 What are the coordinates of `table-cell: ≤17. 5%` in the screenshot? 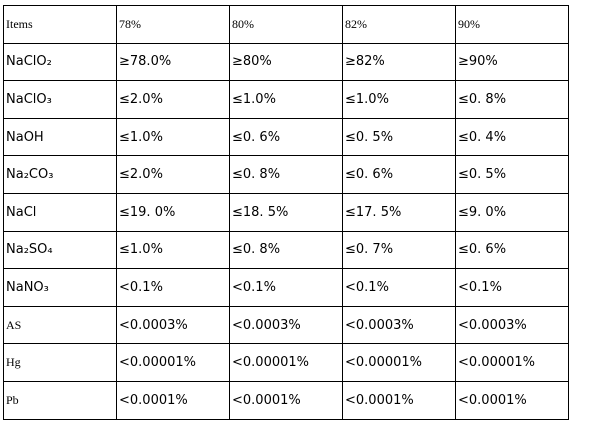 It's located at (399, 212).